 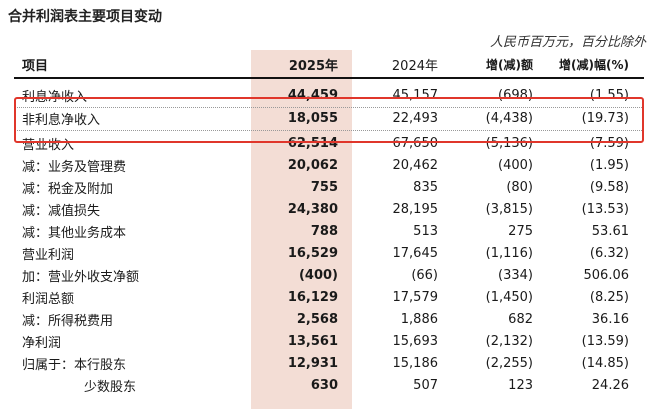 What do you see at coordinates (312, 165) in the screenshot?
I see `value-2025: 20,062` at bounding box center [312, 165].